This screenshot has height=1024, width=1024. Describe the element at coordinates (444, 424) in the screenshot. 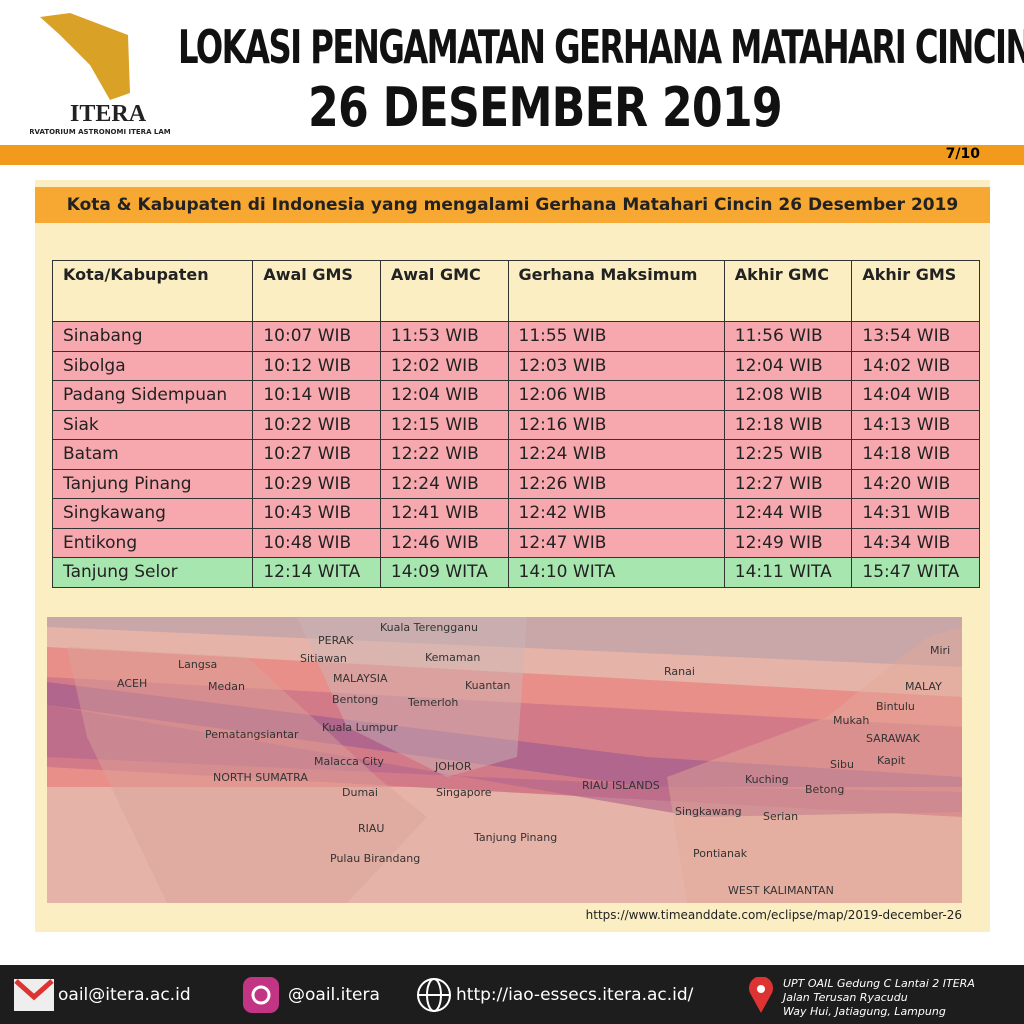

I see `table-cell: 12:15 WIB` at that location.